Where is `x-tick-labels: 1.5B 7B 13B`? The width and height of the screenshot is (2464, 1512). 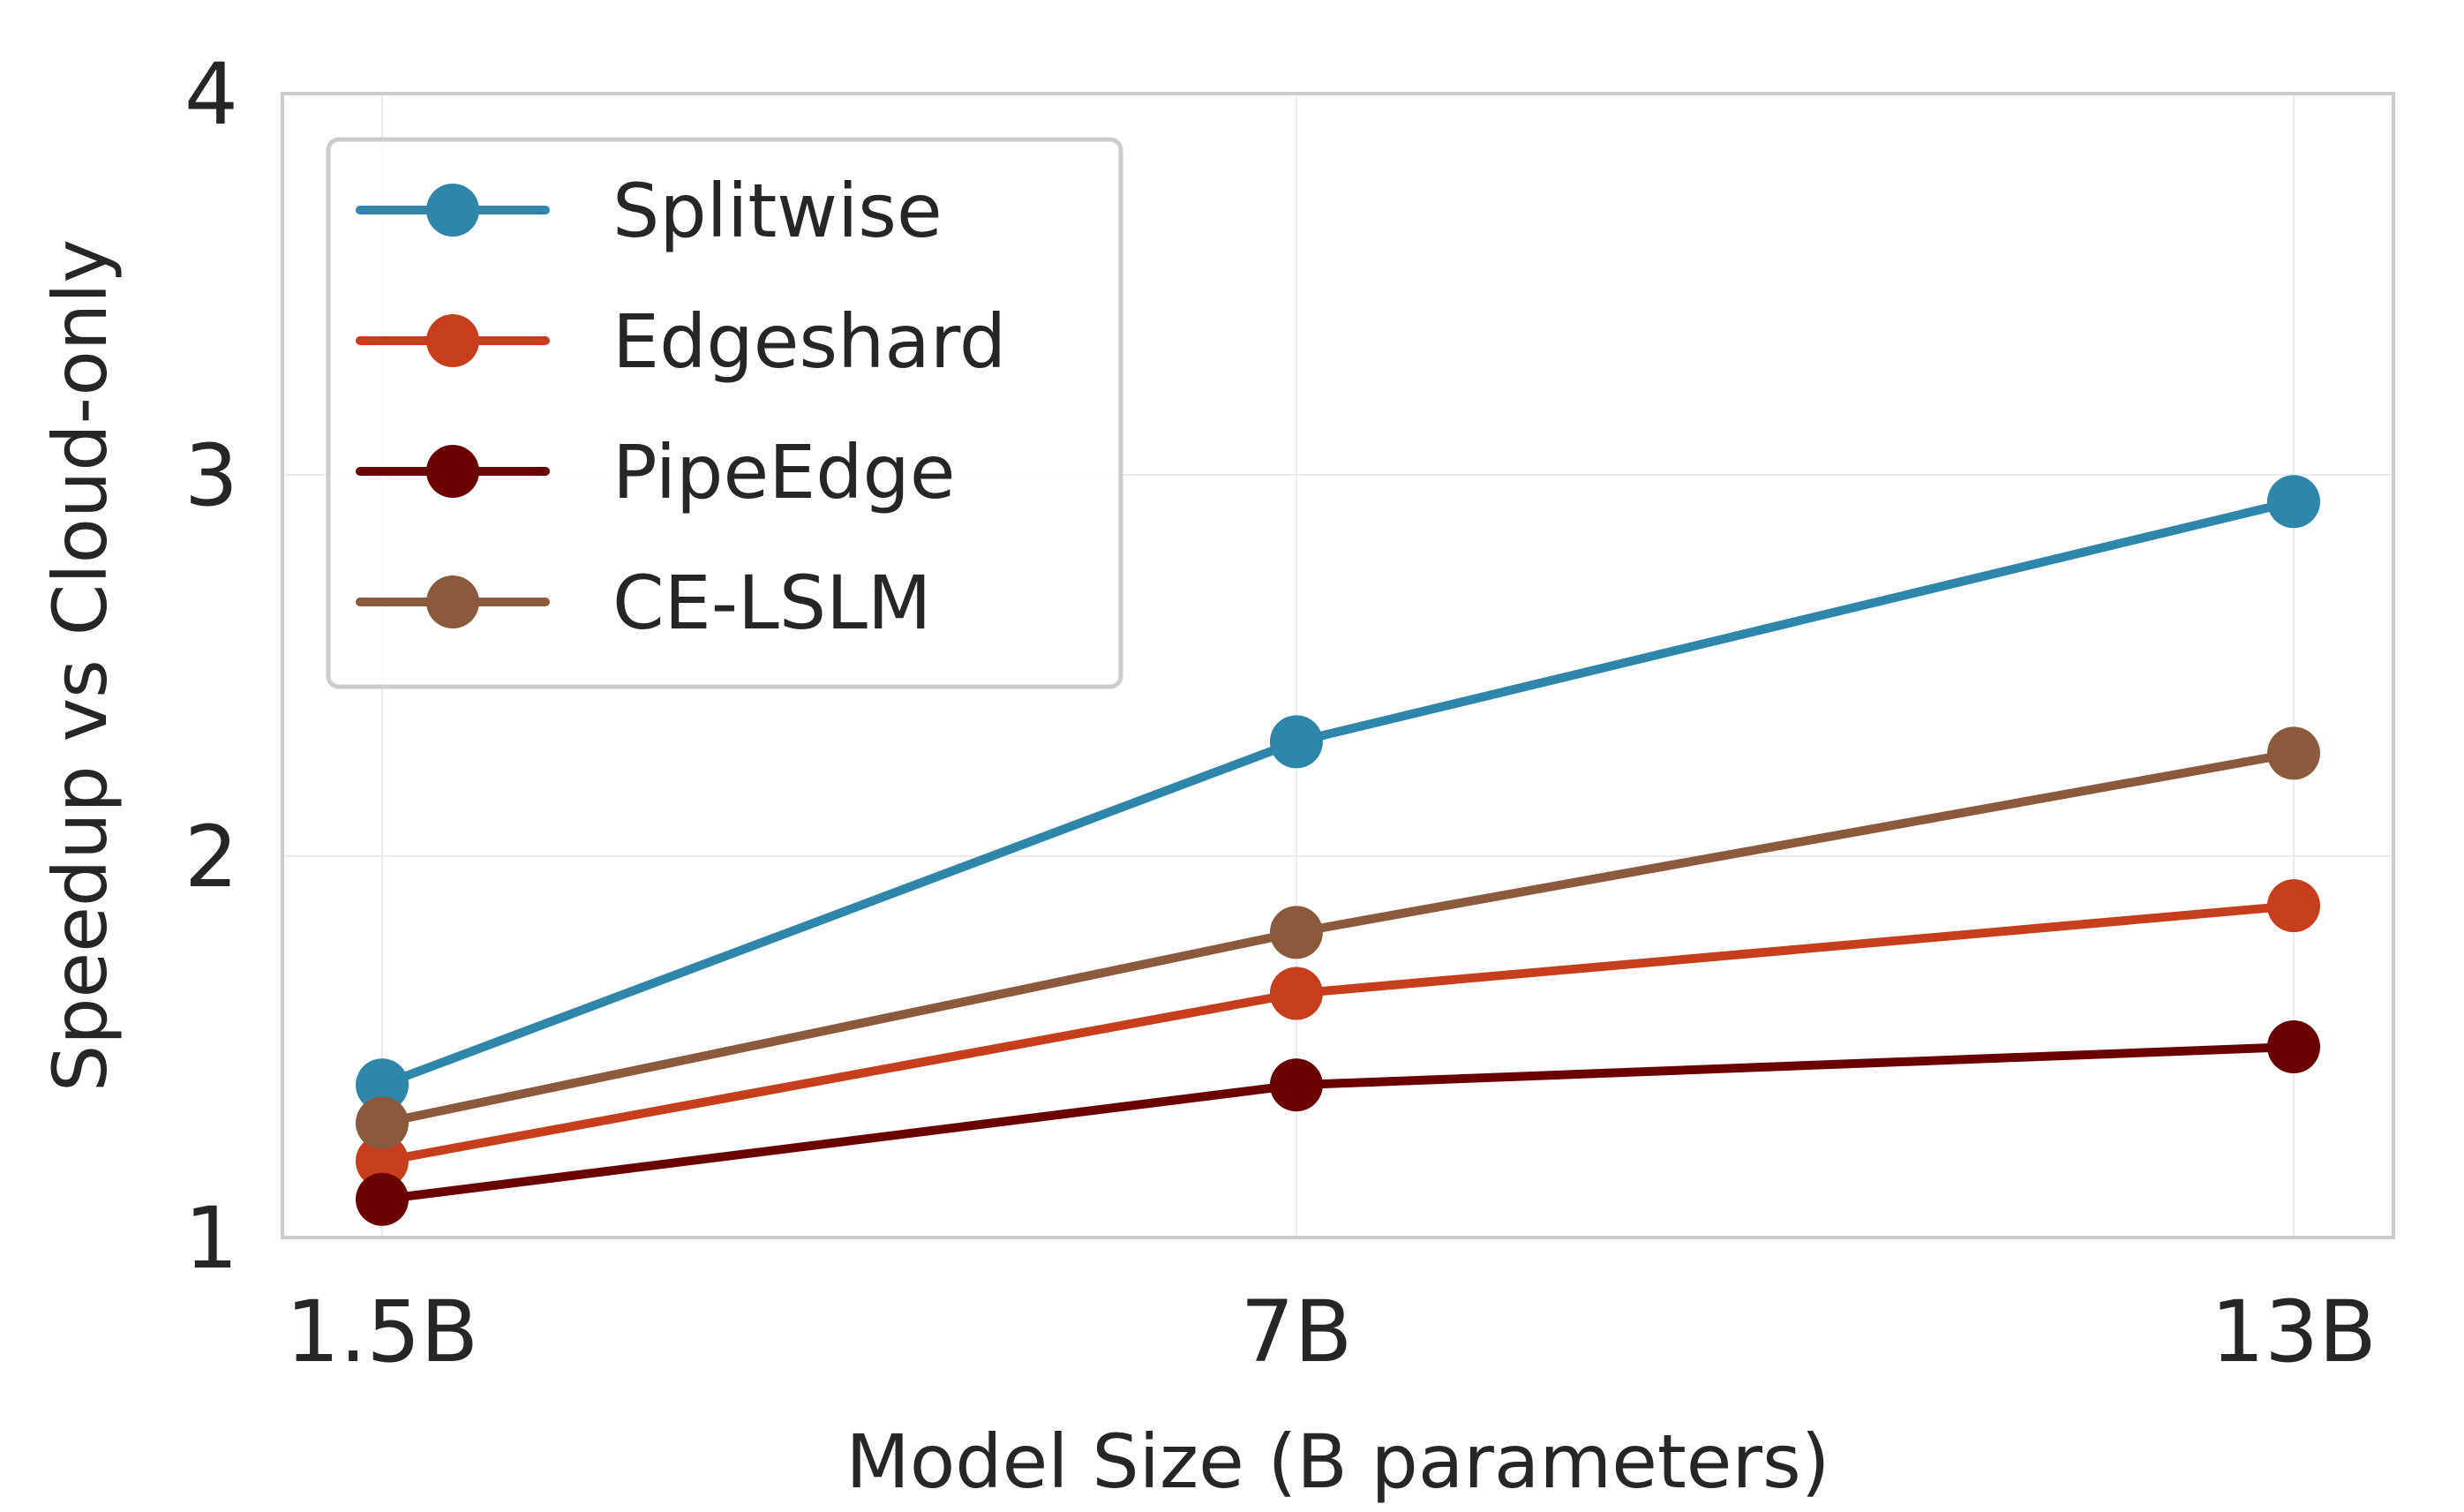 x-tick-labels: 1.5B 7B 13B is located at coordinates (1331, 1332).